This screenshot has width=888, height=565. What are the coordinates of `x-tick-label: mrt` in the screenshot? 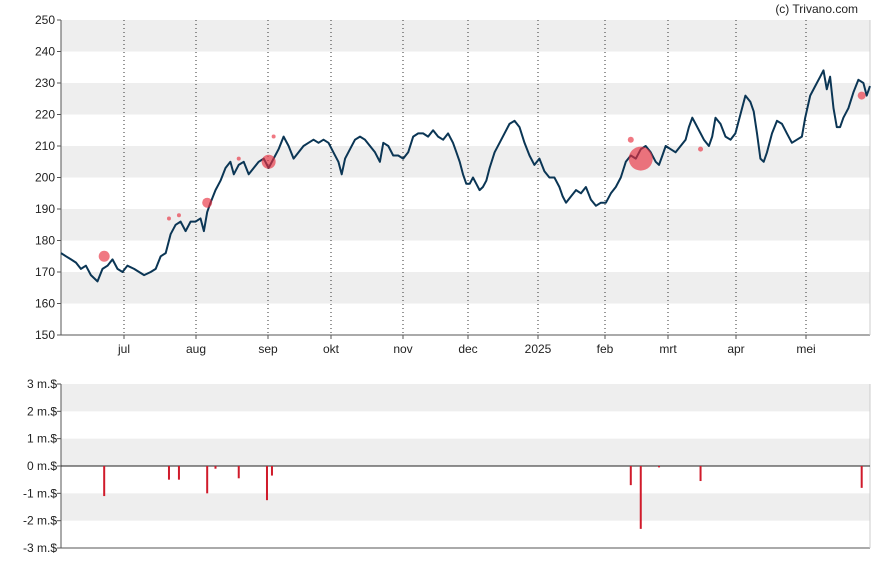 It's located at (668, 349).